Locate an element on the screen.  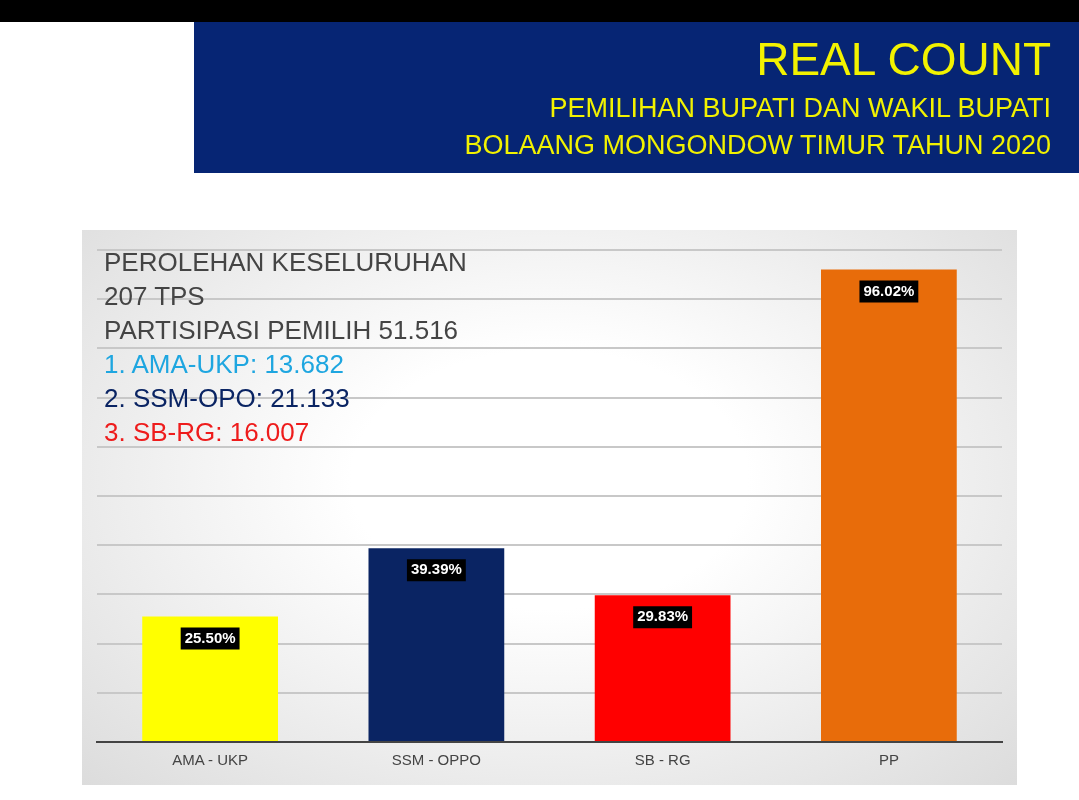
annotation: 2. SSM-OPO: 21.133 is located at coordinates (227, 398).